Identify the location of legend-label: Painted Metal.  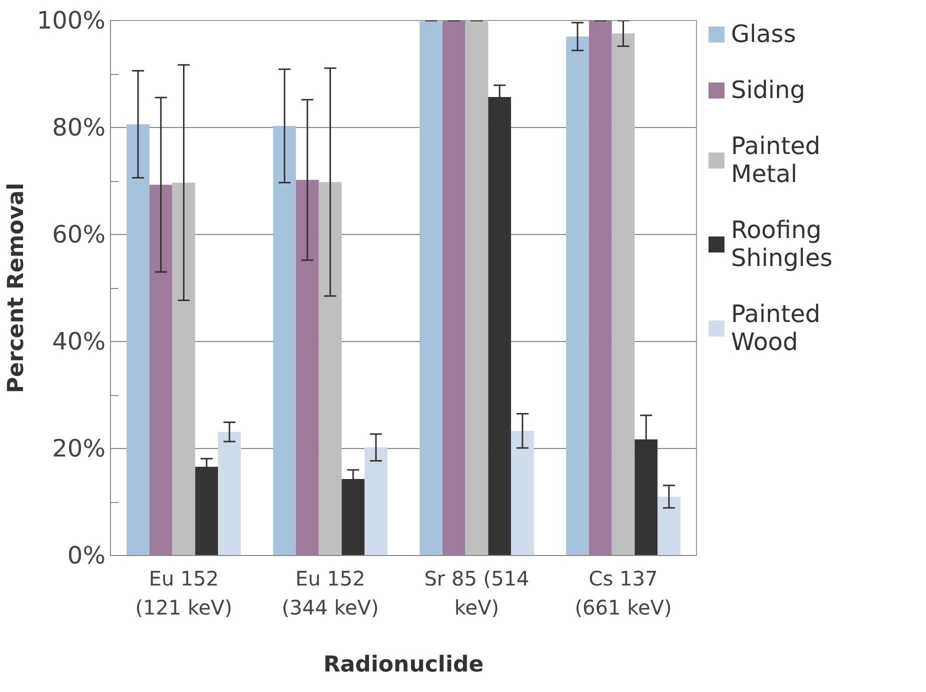
(775, 160).